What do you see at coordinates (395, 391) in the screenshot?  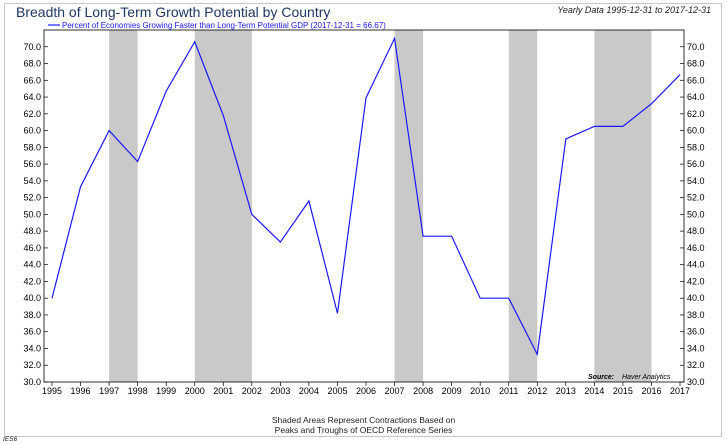 I see `x-tick-label: 2007` at bounding box center [395, 391].